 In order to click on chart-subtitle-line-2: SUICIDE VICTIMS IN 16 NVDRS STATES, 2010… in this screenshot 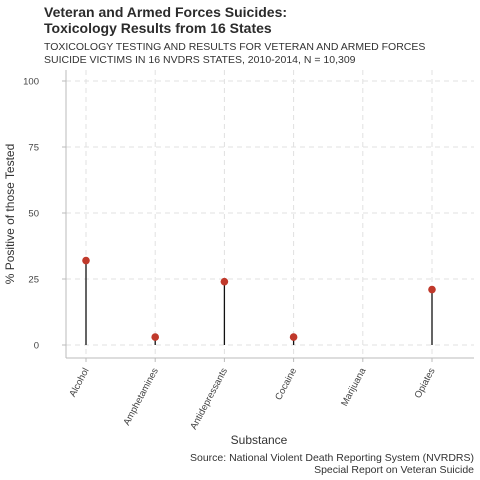, I will do `click(200, 60)`.